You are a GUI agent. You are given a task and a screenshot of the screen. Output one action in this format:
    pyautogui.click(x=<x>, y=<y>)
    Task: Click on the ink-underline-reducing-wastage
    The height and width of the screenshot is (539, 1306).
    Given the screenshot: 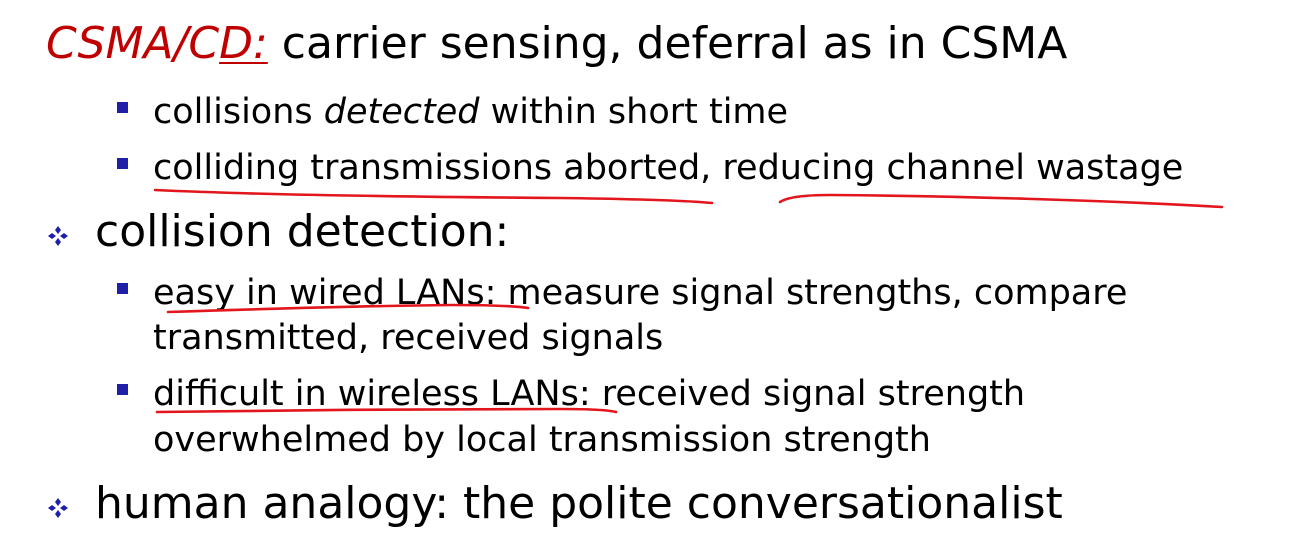 What is the action you would take?
    pyautogui.click(x=1001, y=201)
    